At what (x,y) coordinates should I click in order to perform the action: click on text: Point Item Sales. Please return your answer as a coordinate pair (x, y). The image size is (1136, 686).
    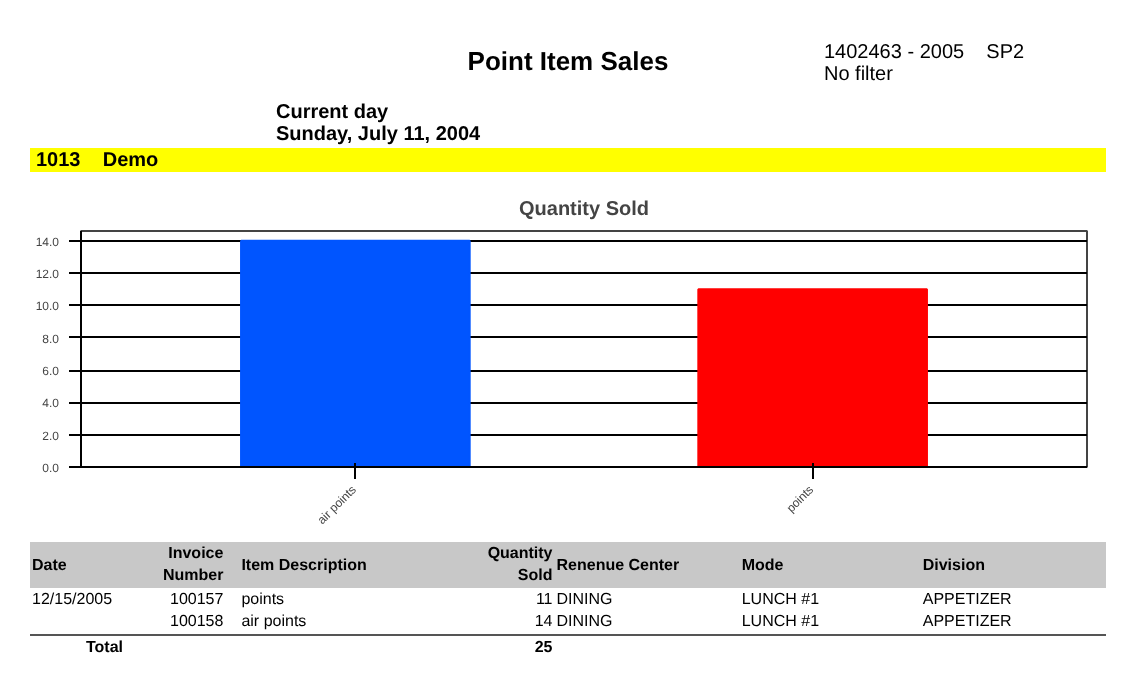
    Looking at the image, I should click on (568, 61).